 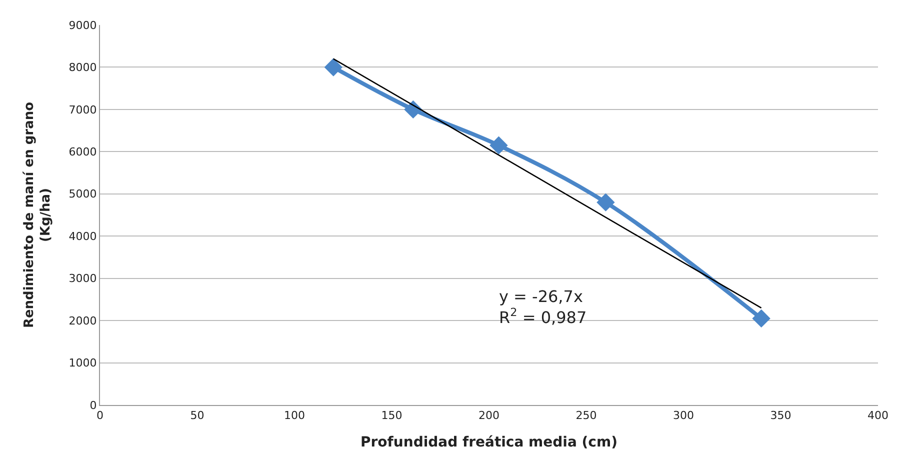 What do you see at coordinates (197, 415) in the screenshot?
I see `x-tick-label: 50` at bounding box center [197, 415].